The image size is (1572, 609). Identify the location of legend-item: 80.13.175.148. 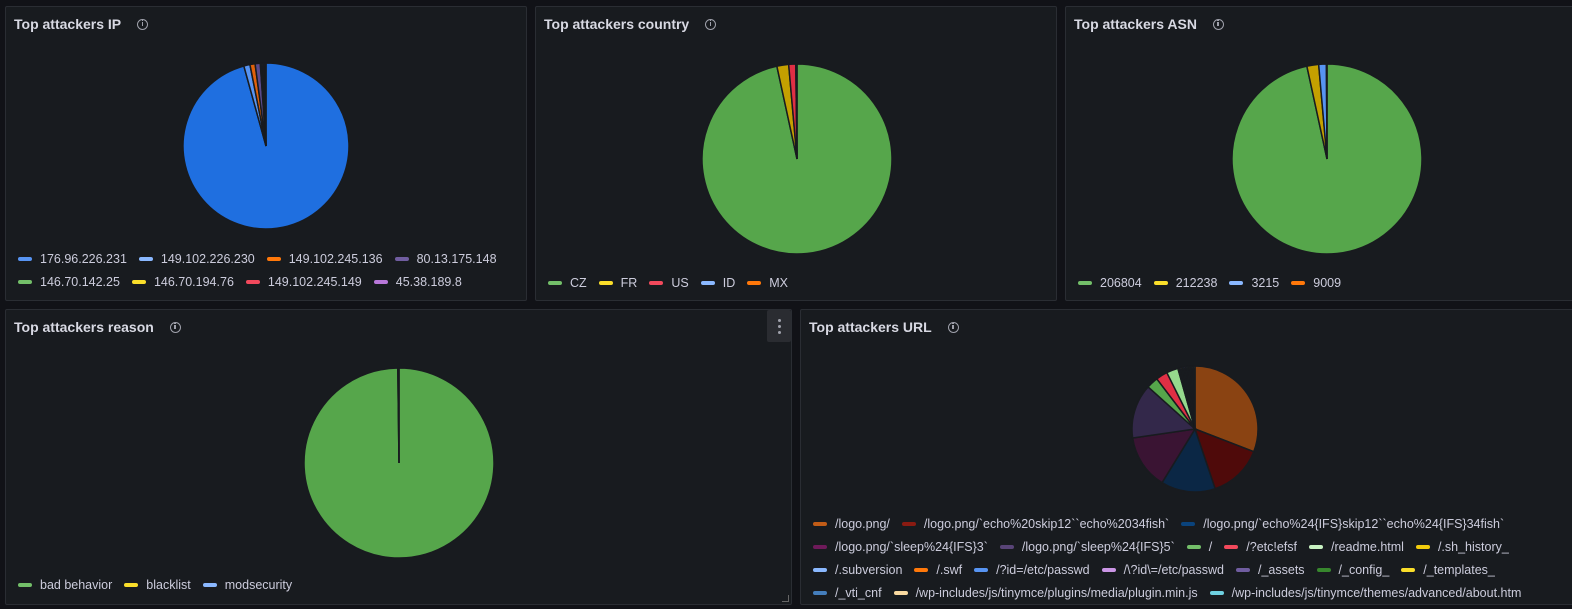
(445, 259).